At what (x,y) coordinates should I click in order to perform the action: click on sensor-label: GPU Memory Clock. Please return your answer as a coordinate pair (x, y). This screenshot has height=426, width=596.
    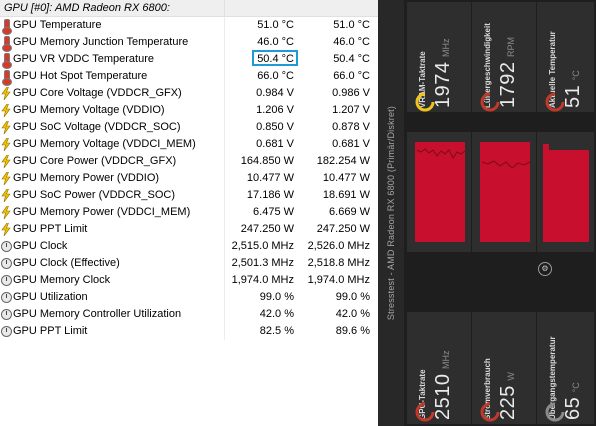
    Looking at the image, I should click on (62, 280).